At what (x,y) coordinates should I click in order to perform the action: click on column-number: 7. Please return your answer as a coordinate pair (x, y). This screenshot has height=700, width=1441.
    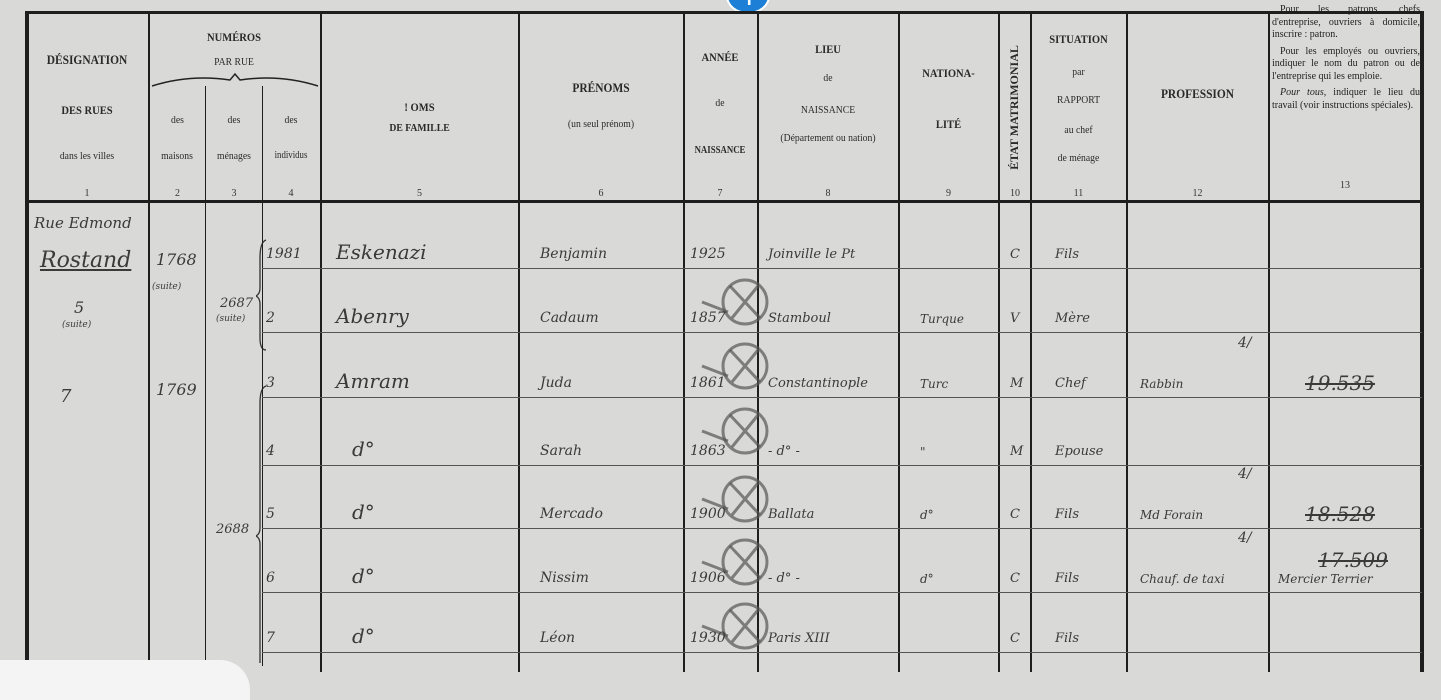
    Looking at the image, I should click on (720, 193).